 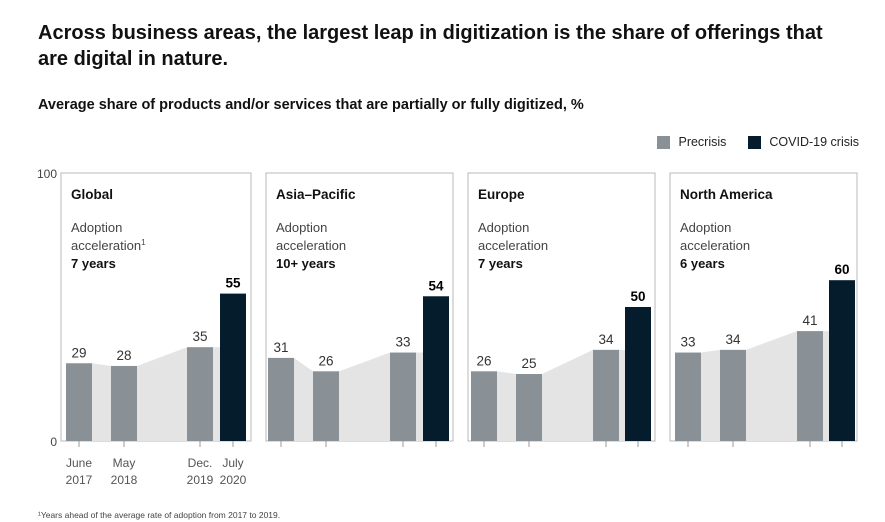 What do you see at coordinates (143, 242) in the screenshot?
I see `footnote-marker: 1` at bounding box center [143, 242].